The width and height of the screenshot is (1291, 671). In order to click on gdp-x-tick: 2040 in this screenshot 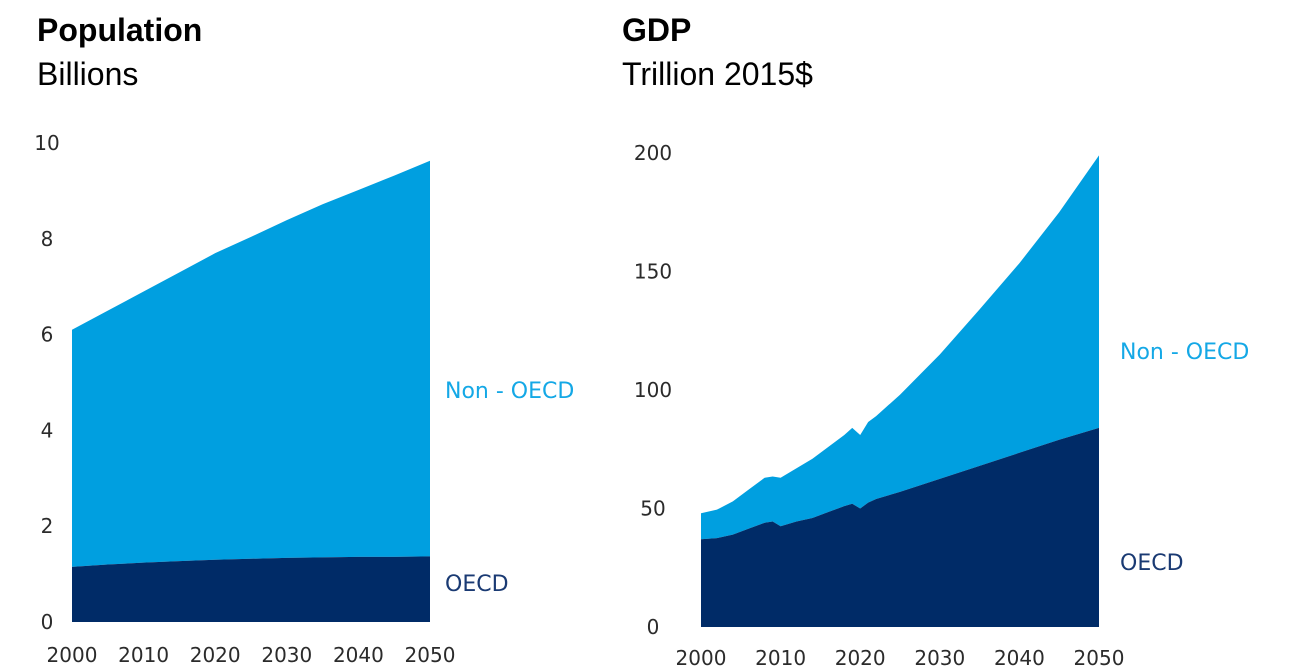, I will do `click(1019, 658)`.